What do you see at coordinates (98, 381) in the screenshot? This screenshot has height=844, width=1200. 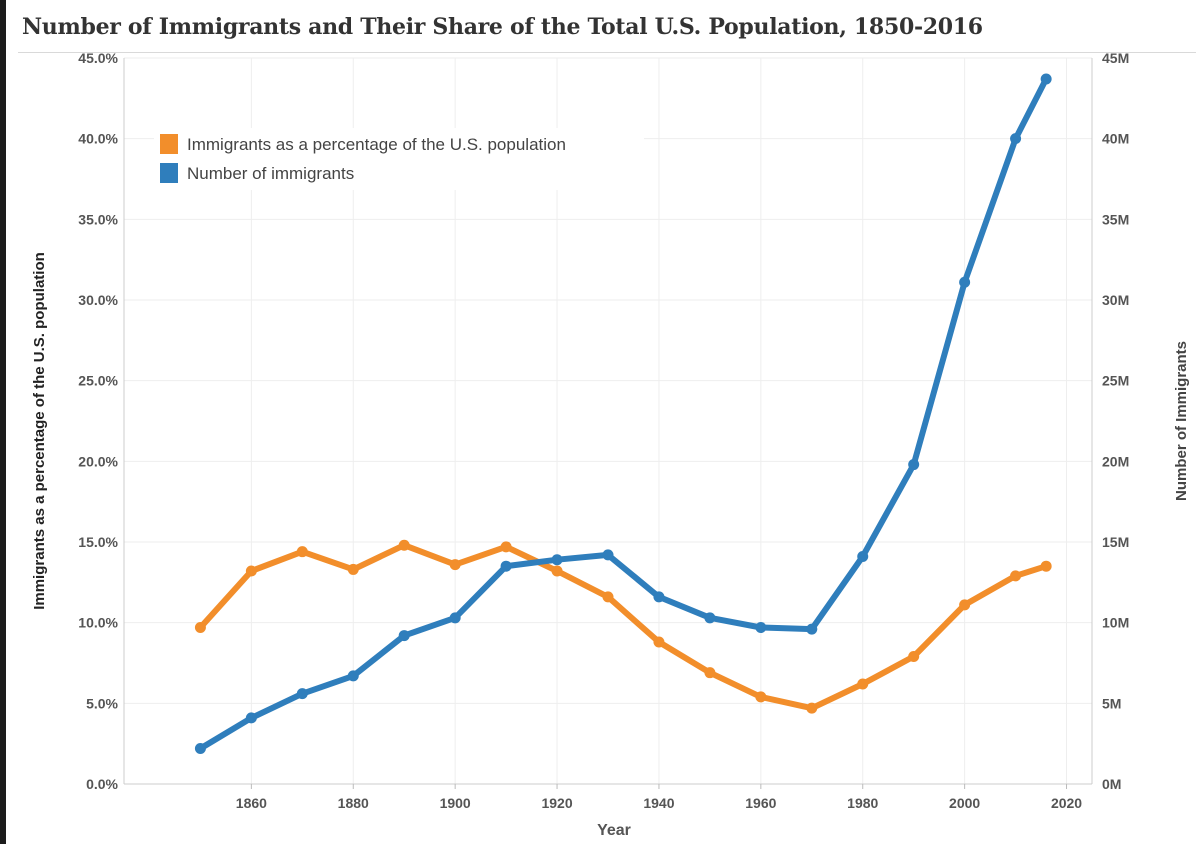 I see `y-tick-label-left: 25.0%` at bounding box center [98, 381].